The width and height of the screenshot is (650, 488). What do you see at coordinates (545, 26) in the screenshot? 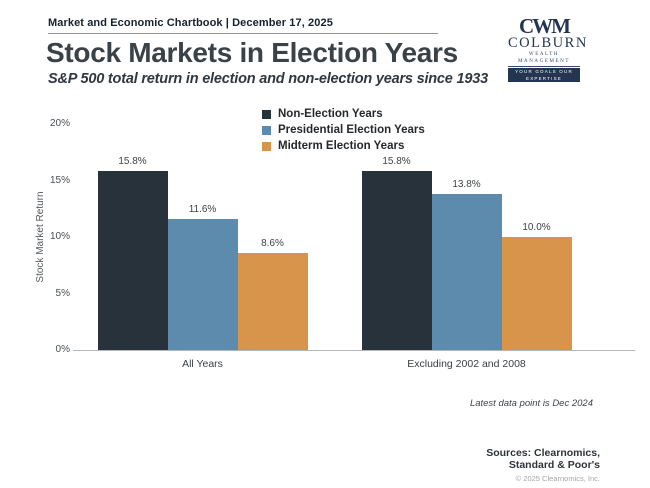
I see `logo-monogram: CWM` at bounding box center [545, 26].